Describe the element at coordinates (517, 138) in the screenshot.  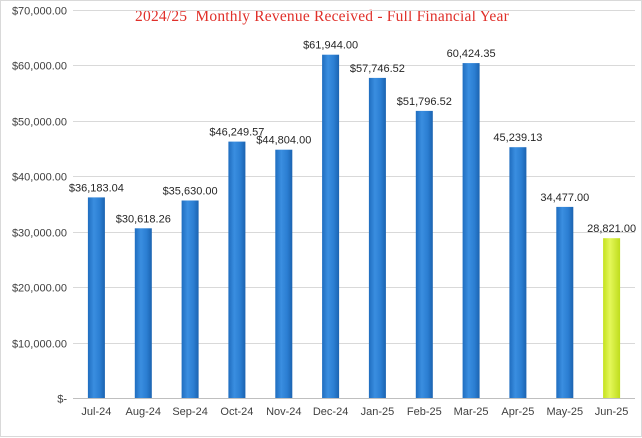
I see `data-label: 45,239.13` at that location.